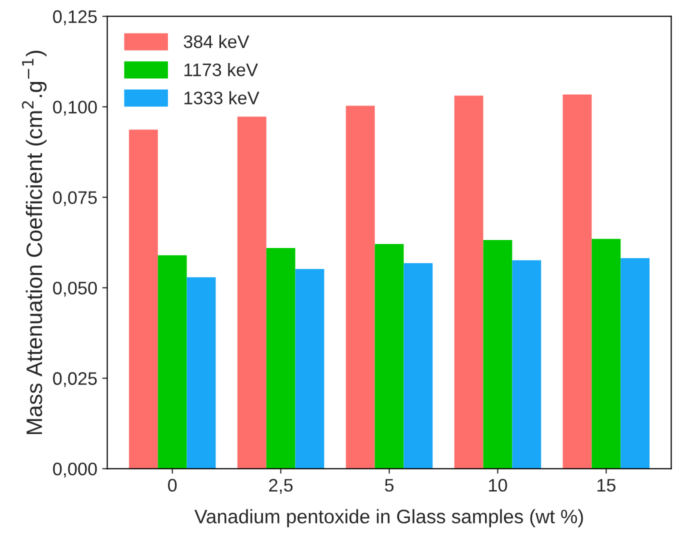 This screenshot has width=692, height=545. What do you see at coordinates (217, 41) in the screenshot?
I see `legend-label: 384 keV` at bounding box center [217, 41].